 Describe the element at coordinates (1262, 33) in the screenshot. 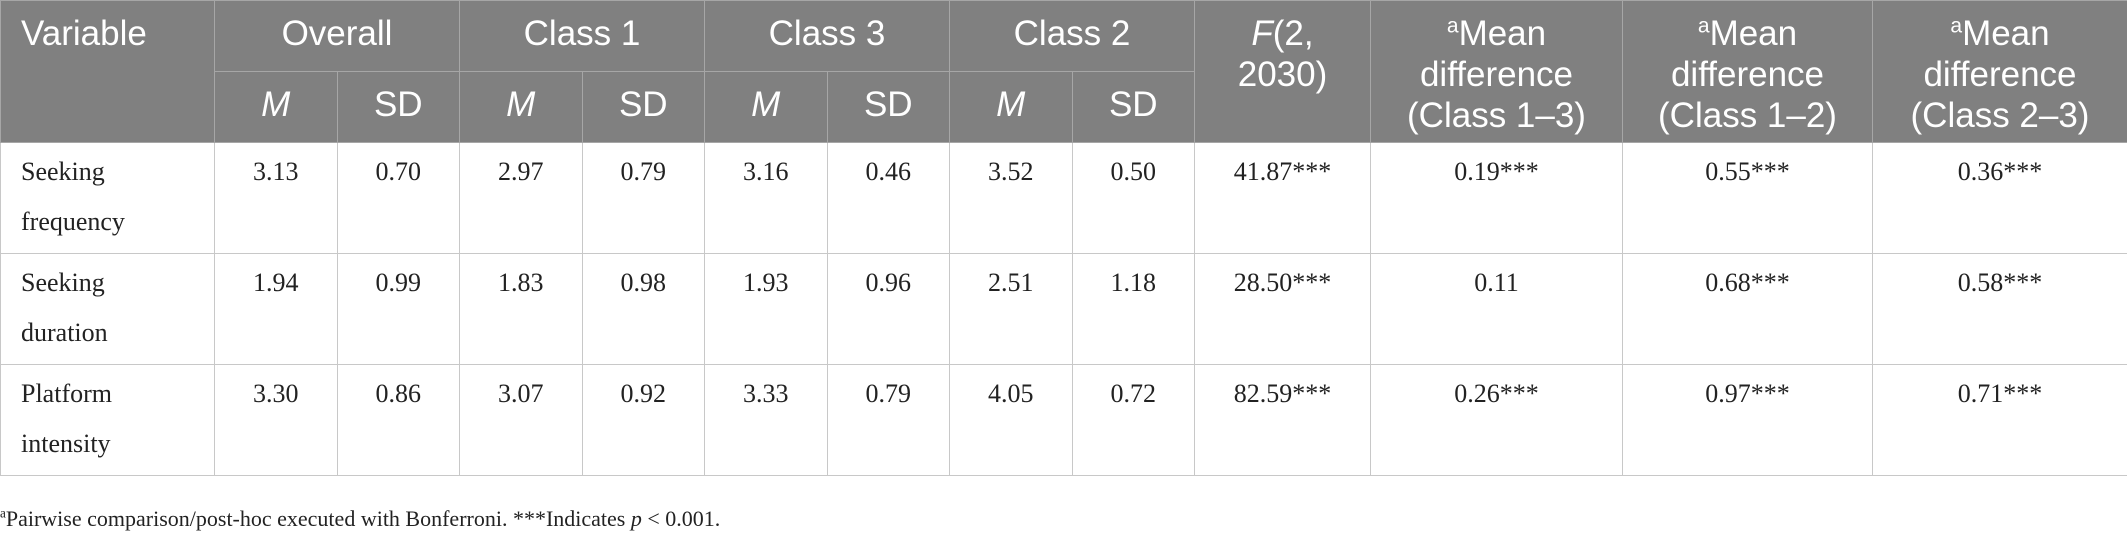

I see `header-italic: F` at that location.